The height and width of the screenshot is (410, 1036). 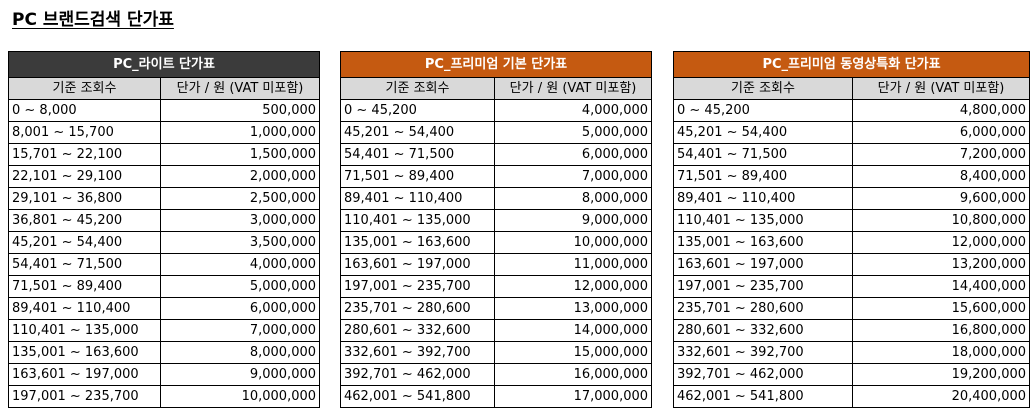 I want to click on range-cell: 22,101 ~ 29,100, so click(x=84, y=176).